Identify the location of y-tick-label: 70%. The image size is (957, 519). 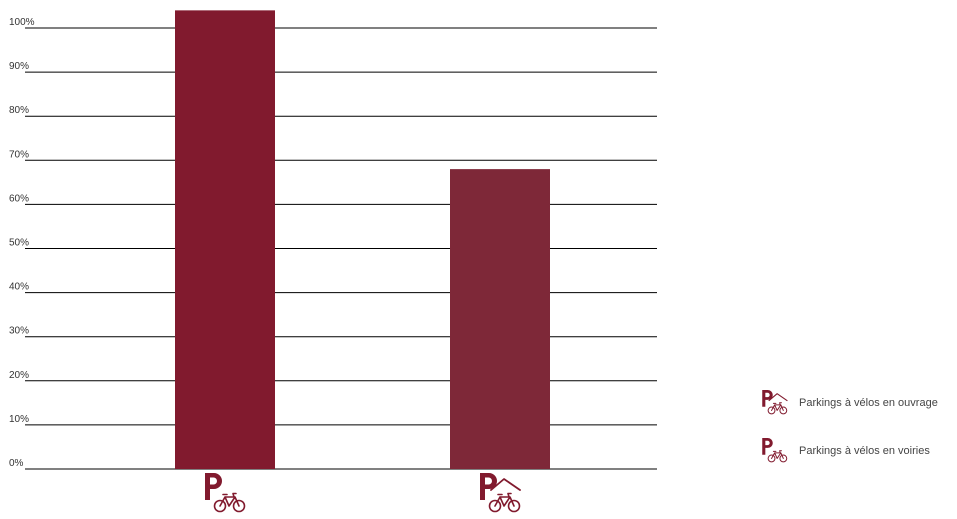
(19, 154).